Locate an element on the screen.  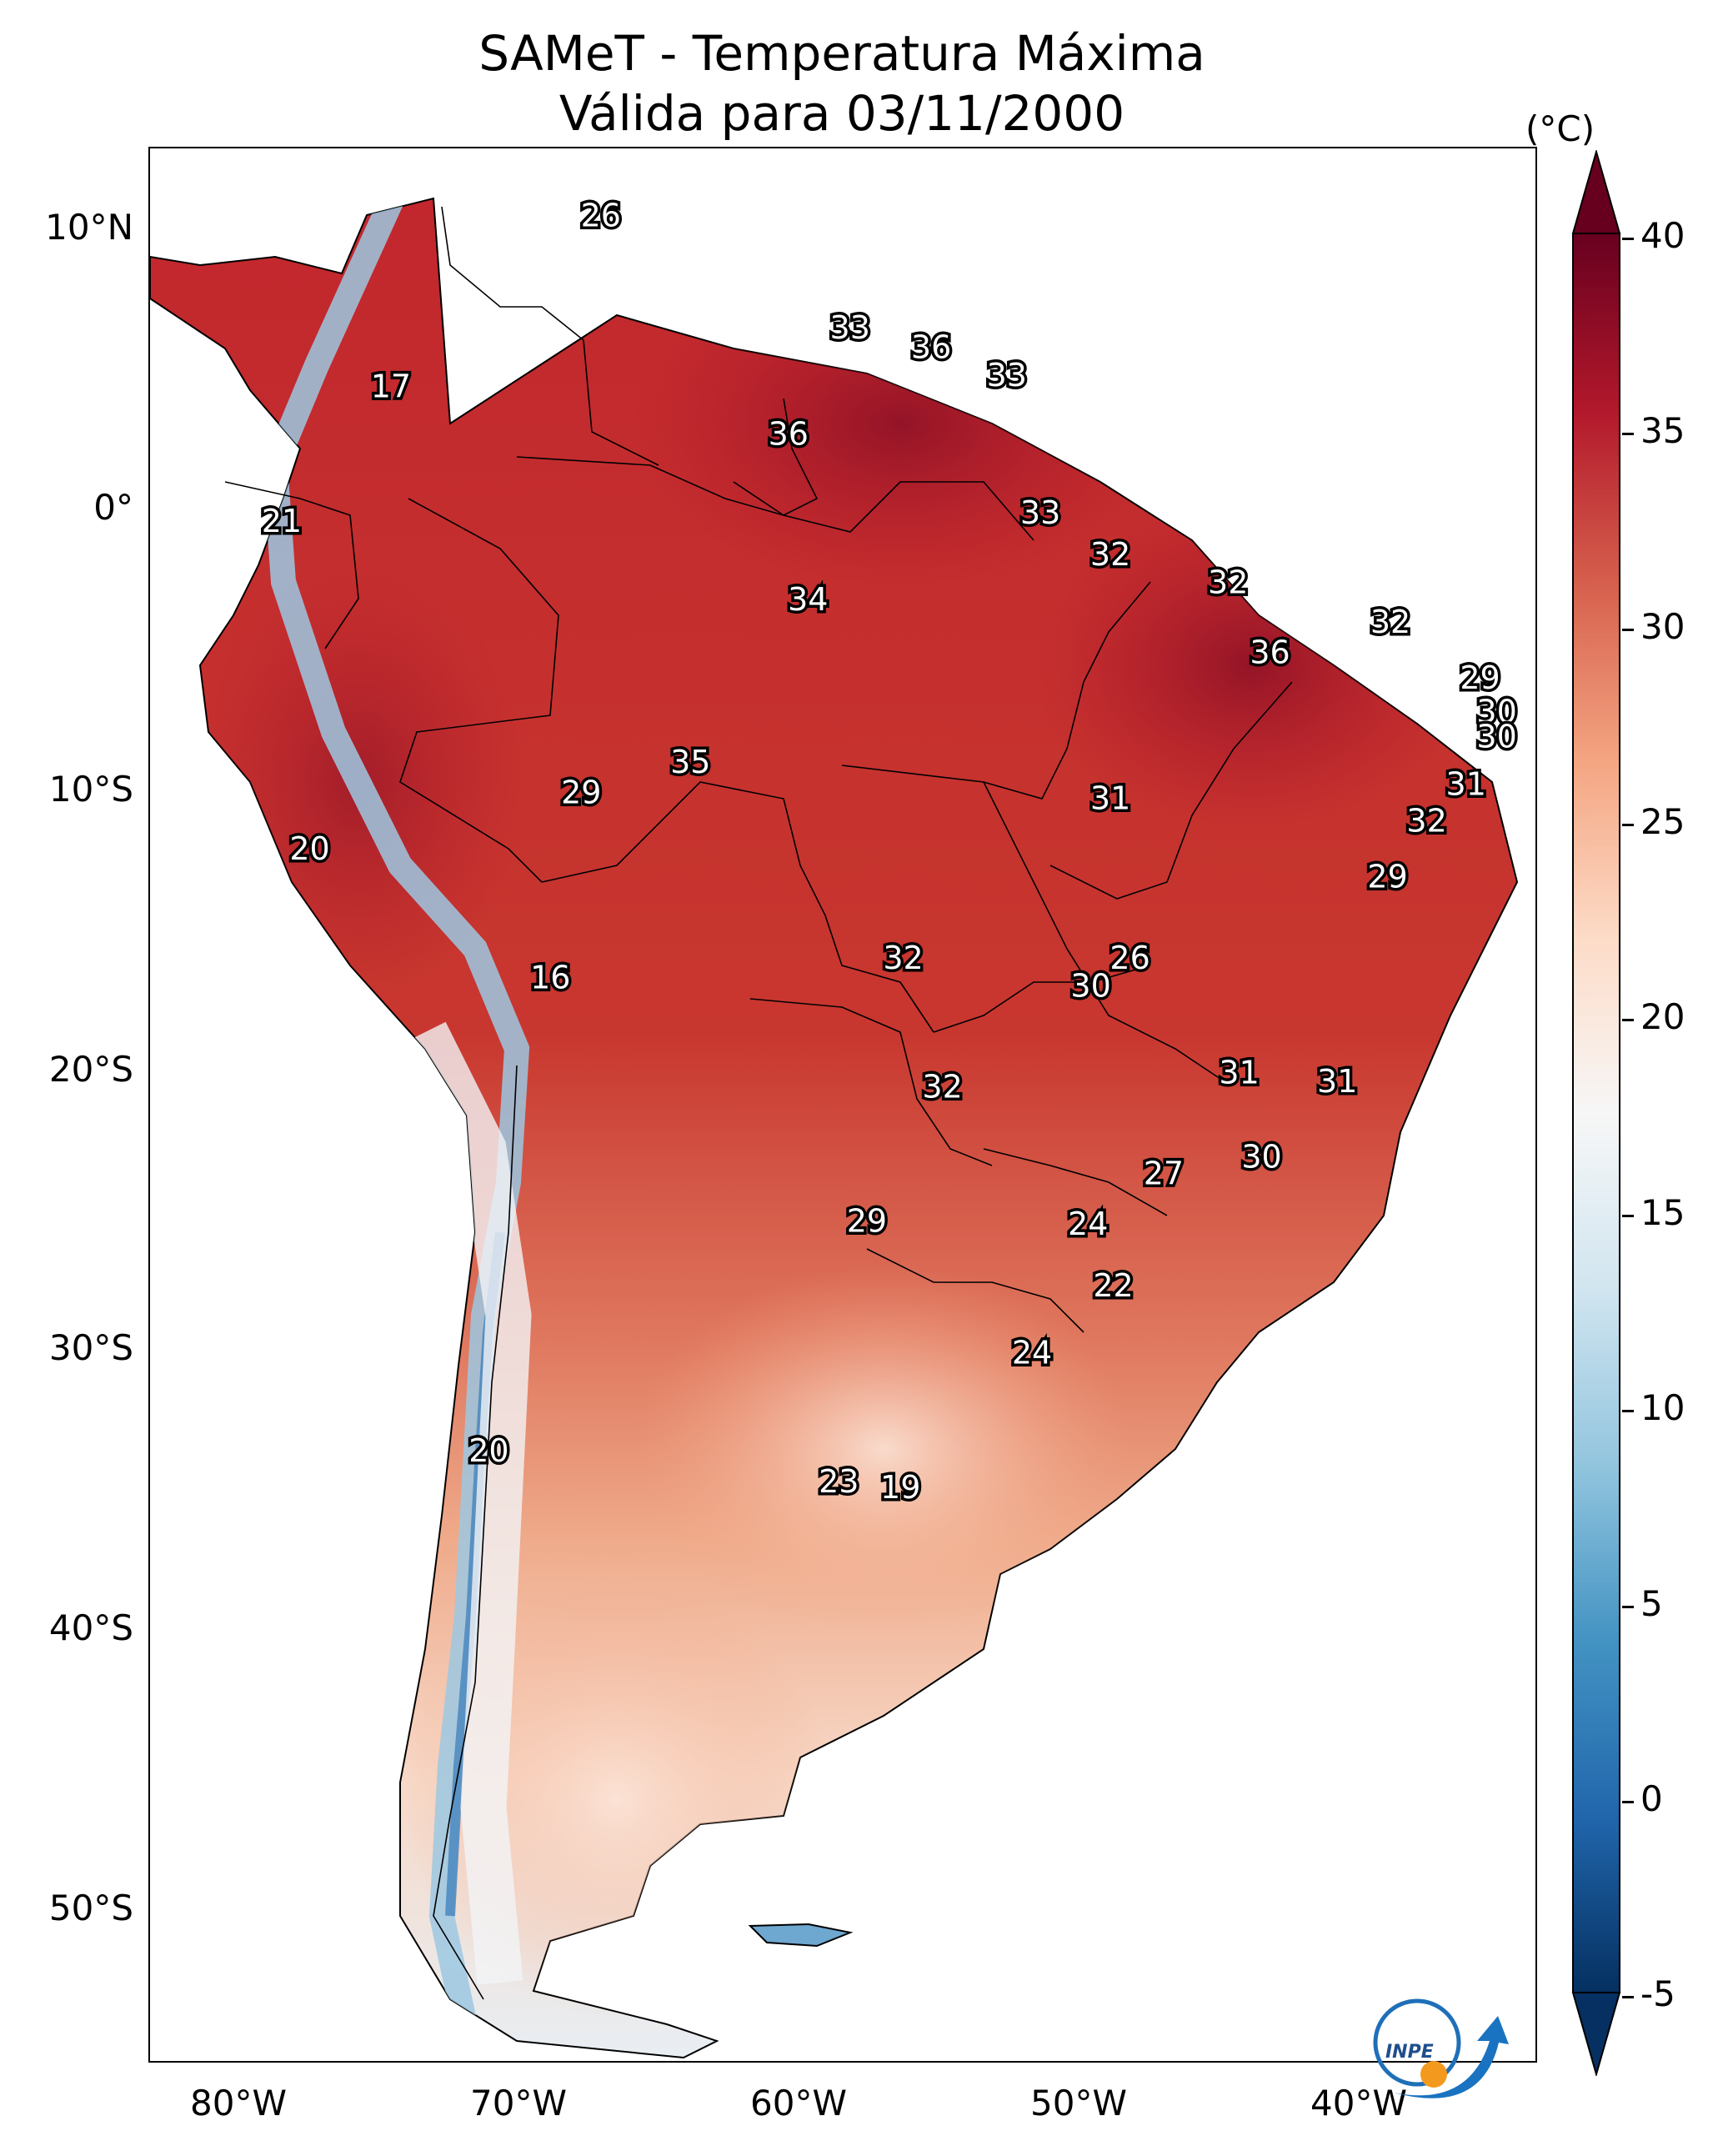
cbar-tick-35: 35 is located at coordinates (1663, 431).